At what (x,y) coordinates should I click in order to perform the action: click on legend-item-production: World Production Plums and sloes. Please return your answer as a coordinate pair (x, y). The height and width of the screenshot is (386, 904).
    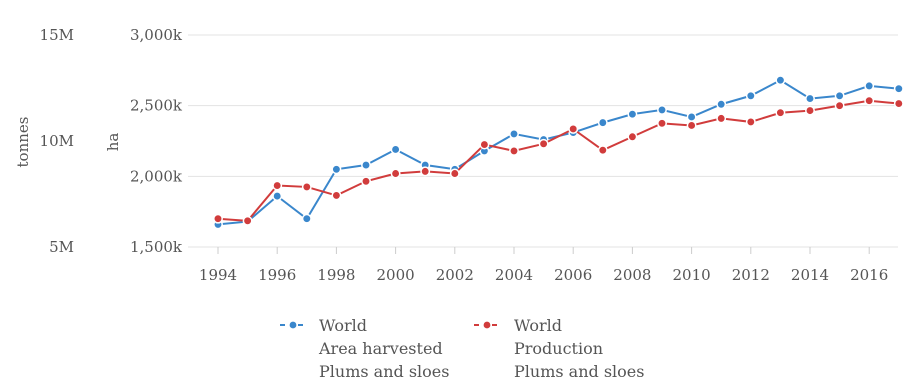
    Looking at the image, I should click on (559, 348).